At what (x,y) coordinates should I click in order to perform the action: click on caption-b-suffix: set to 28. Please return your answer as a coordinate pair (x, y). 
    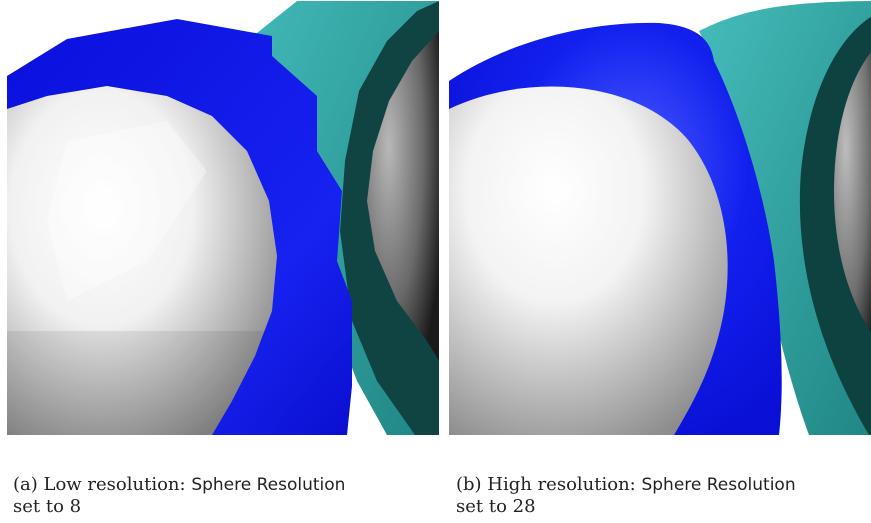
    Looking at the image, I should click on (496, 506).